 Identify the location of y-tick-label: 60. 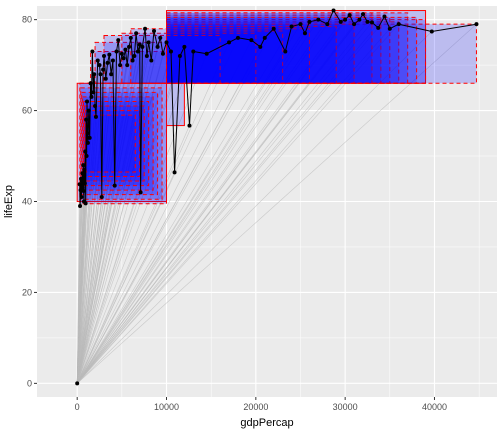
(27, 111).